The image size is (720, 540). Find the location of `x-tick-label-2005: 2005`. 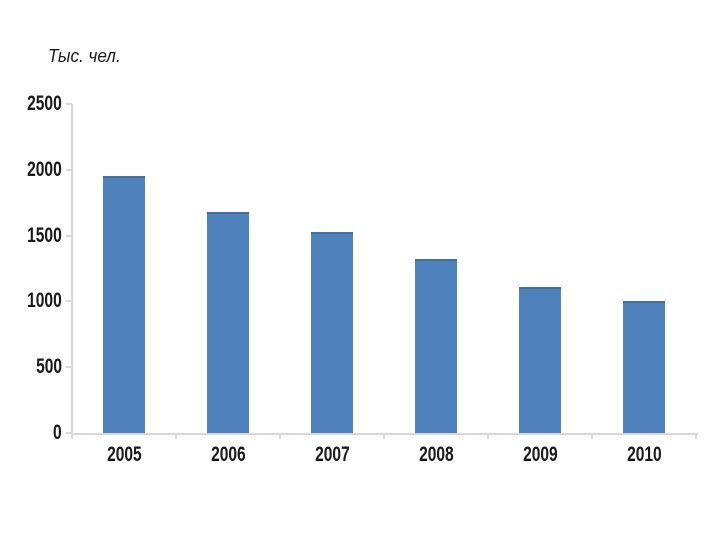

x-tick-label-2005: 2005 is located at coordinates (124, 455).